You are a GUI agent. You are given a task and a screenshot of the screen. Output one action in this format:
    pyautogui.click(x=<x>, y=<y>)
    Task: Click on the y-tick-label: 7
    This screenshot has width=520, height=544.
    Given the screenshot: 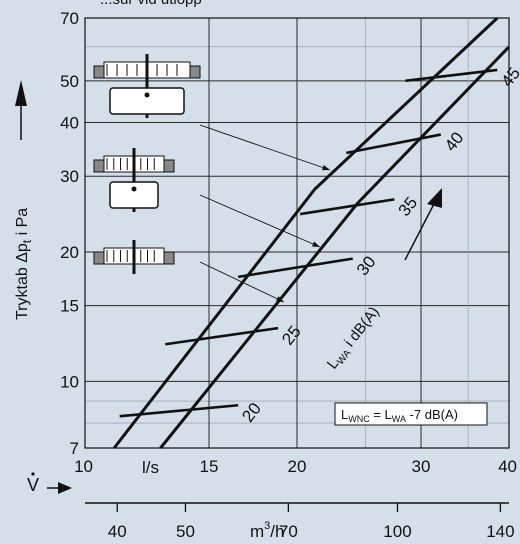 What is the action you would take?
    pyautogui.click(x=74, y=448)
    